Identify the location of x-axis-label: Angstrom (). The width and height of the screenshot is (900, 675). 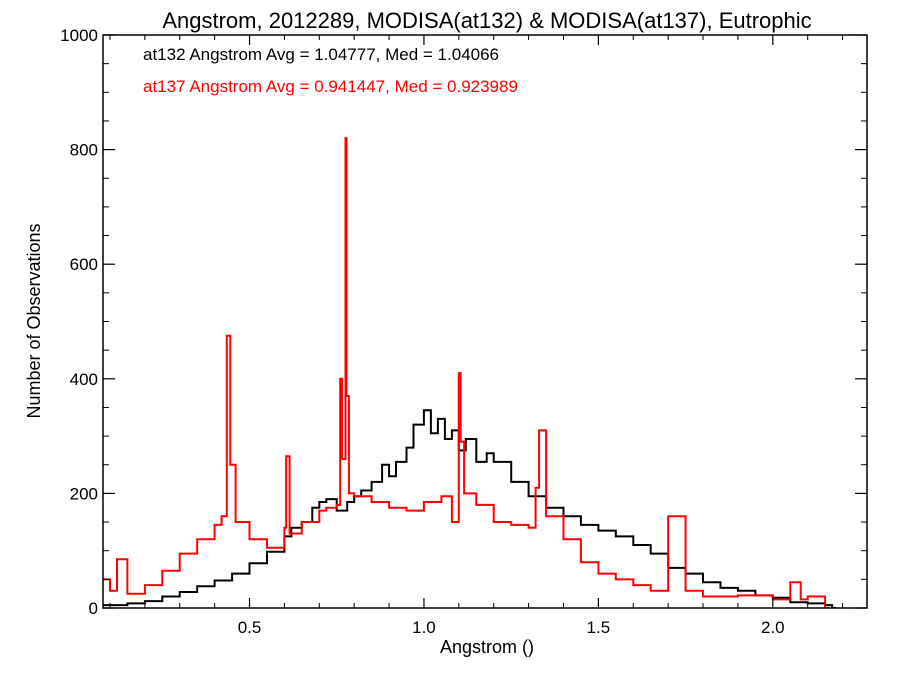
(487, 647).